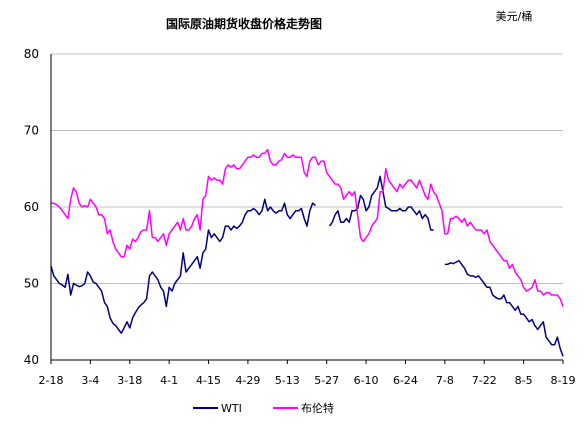  I want to click on x-tick-label: 3-18, so click(129, 380).